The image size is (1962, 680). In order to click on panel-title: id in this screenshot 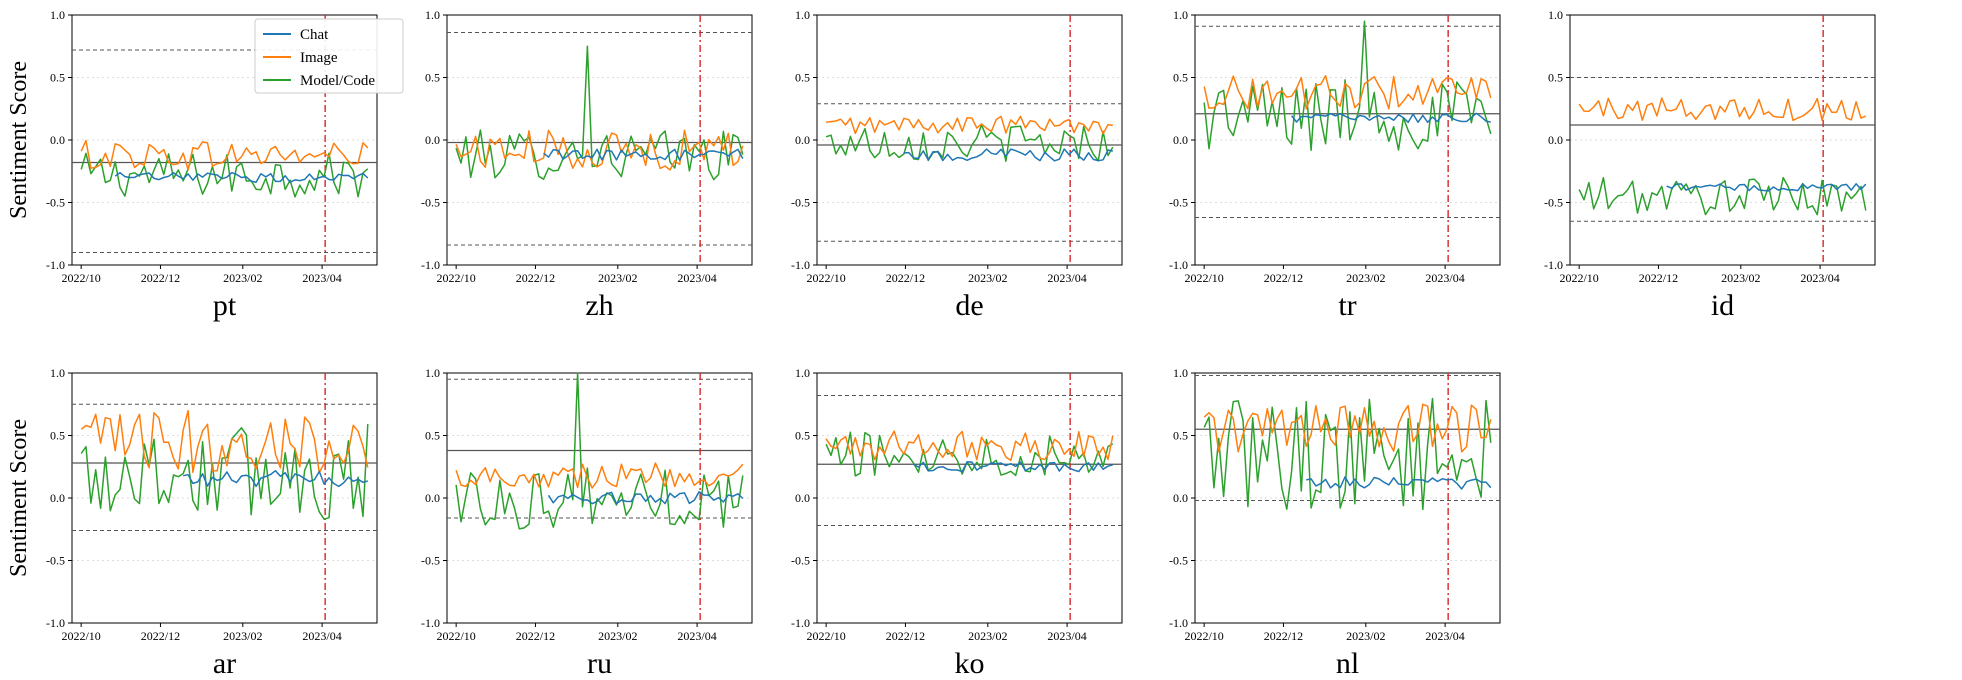, I will do `click(1722, 305)`.